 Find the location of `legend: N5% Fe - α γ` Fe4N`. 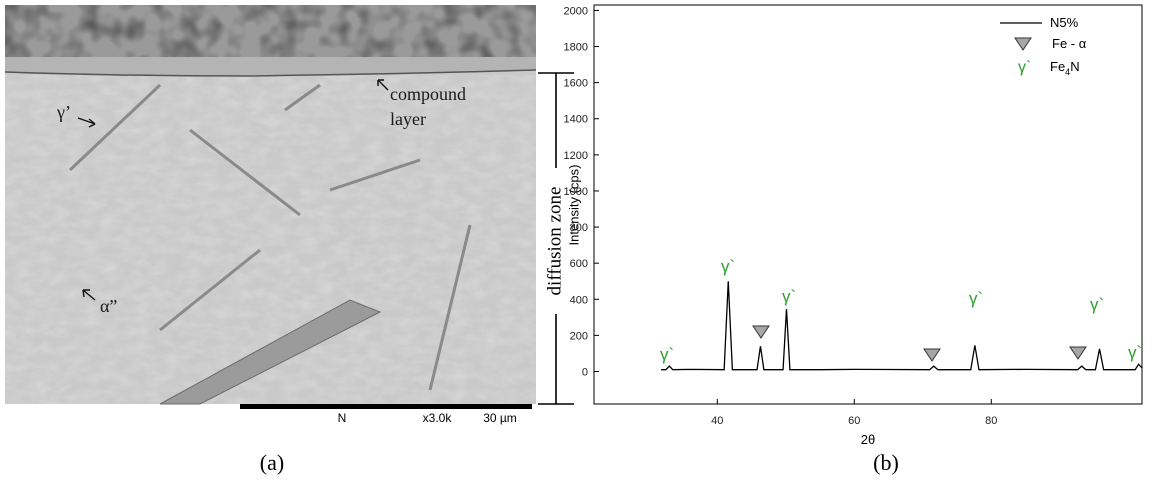

legend: N5% Fe - α γ` Fe4N is located at coordinates (1043, 46).